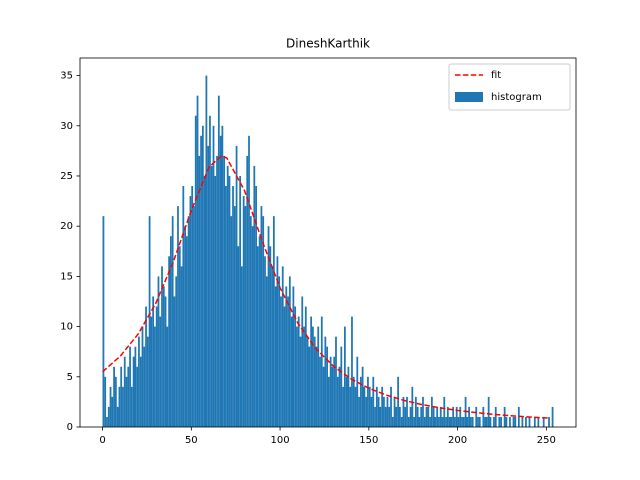 The image size is (640, 480). Describe the element at coordinates (469, 97) in the screenshot. I see `legend-histogram-swatch` at that location.